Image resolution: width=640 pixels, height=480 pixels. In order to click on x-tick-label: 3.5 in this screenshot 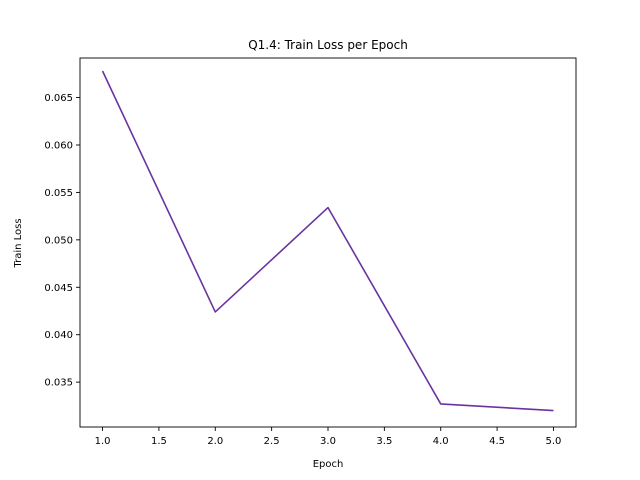, I will do `click(384, 441)`.